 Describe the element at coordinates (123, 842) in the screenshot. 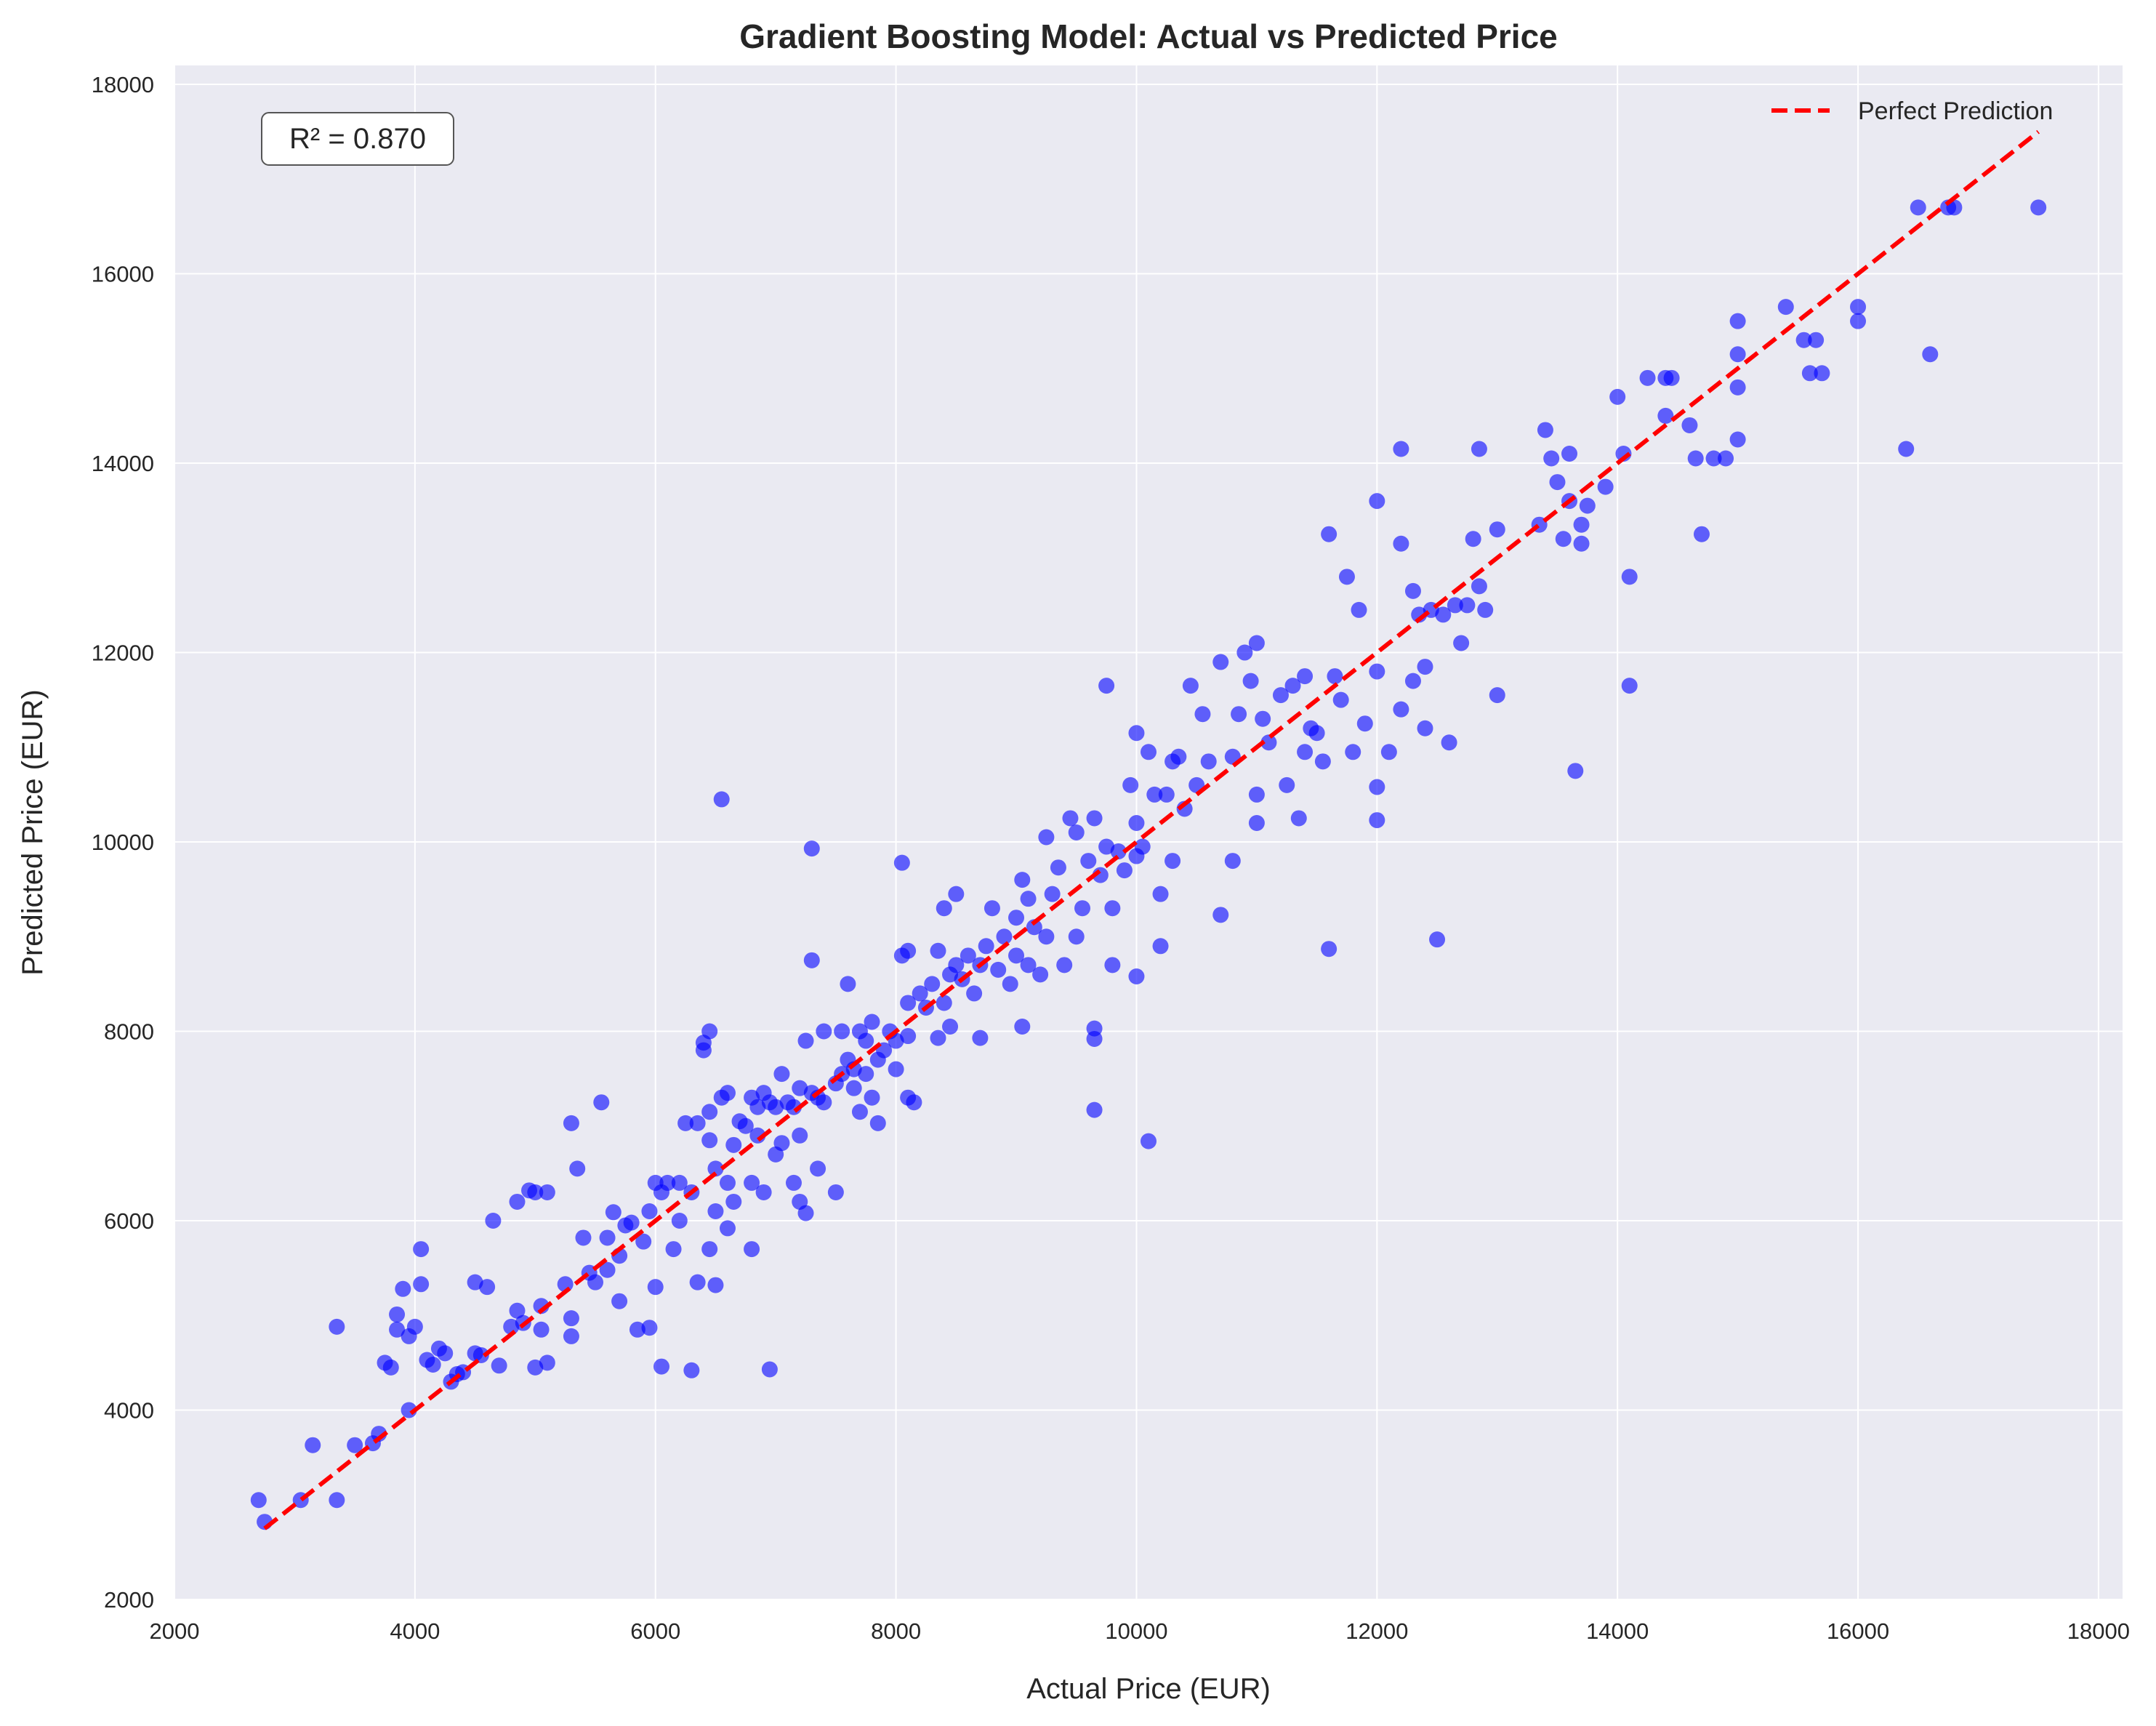

I see `y-tick-label: 10000` at that location.